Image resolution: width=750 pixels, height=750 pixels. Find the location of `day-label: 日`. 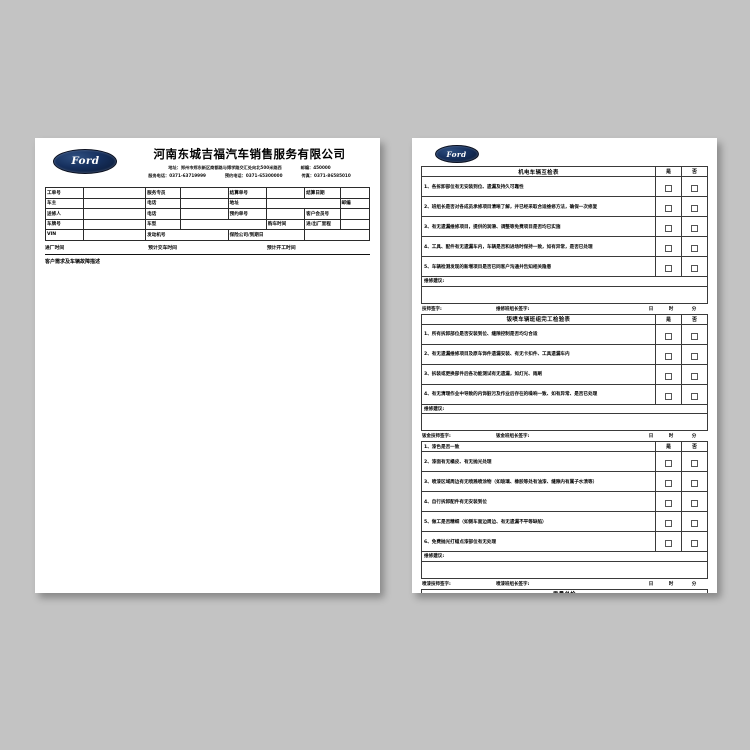

day-label: 日 is located at coordinates (651, 584).